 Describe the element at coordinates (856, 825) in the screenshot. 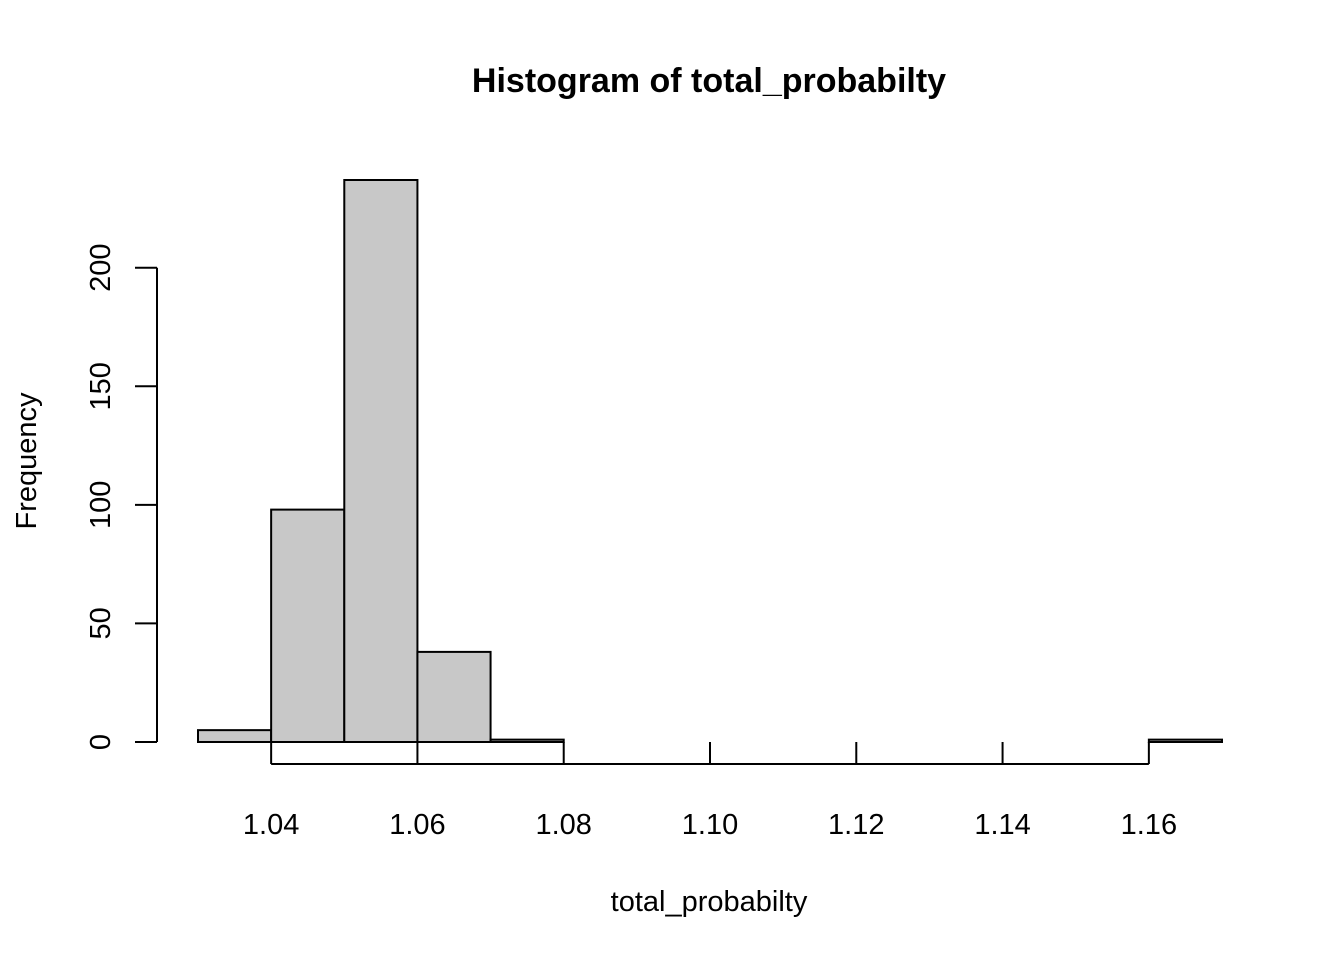

I see `x-tick-label: 1.12` at that location.